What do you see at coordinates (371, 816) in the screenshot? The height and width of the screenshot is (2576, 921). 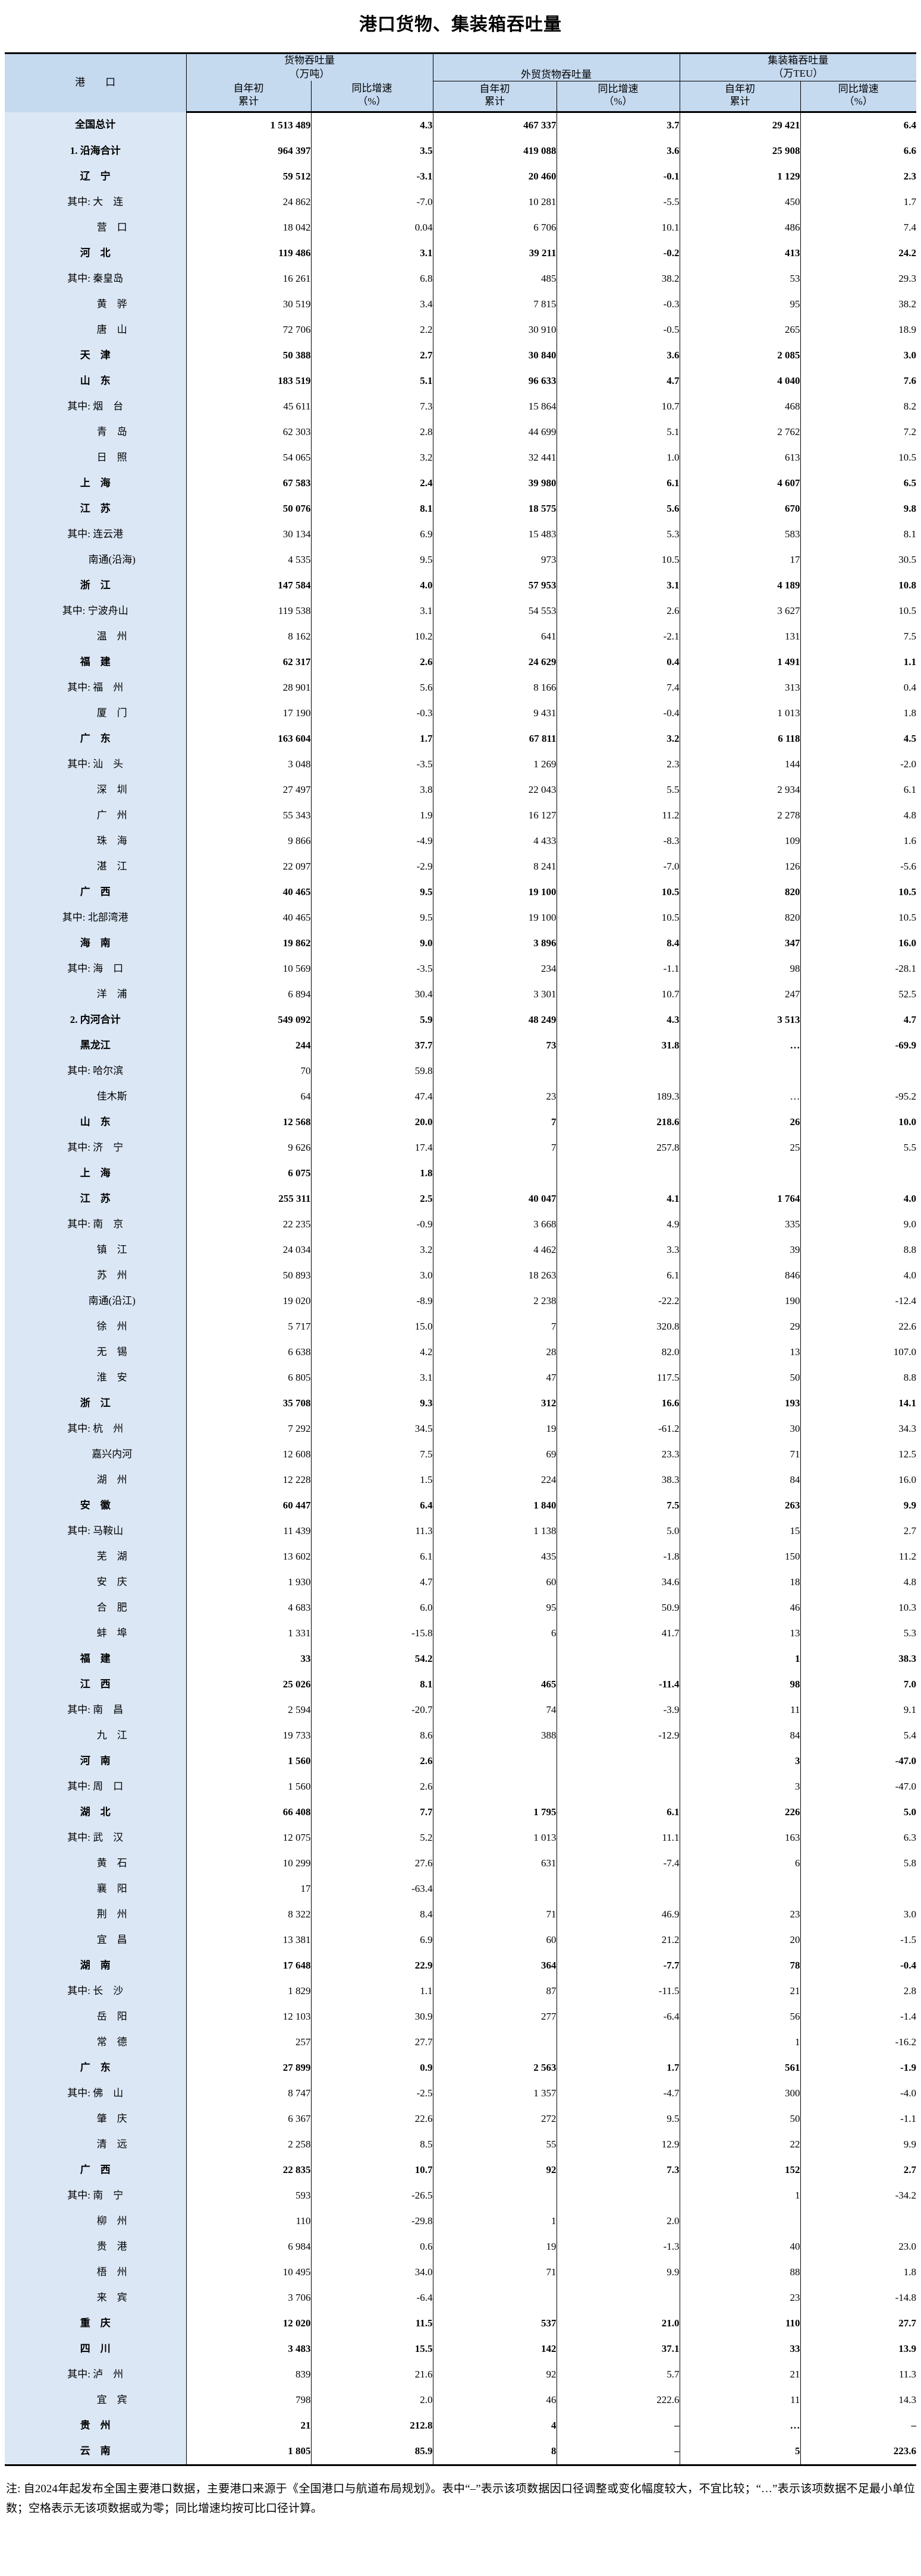 I see `cell-value: 1.9` at bounding box center [371, 816].